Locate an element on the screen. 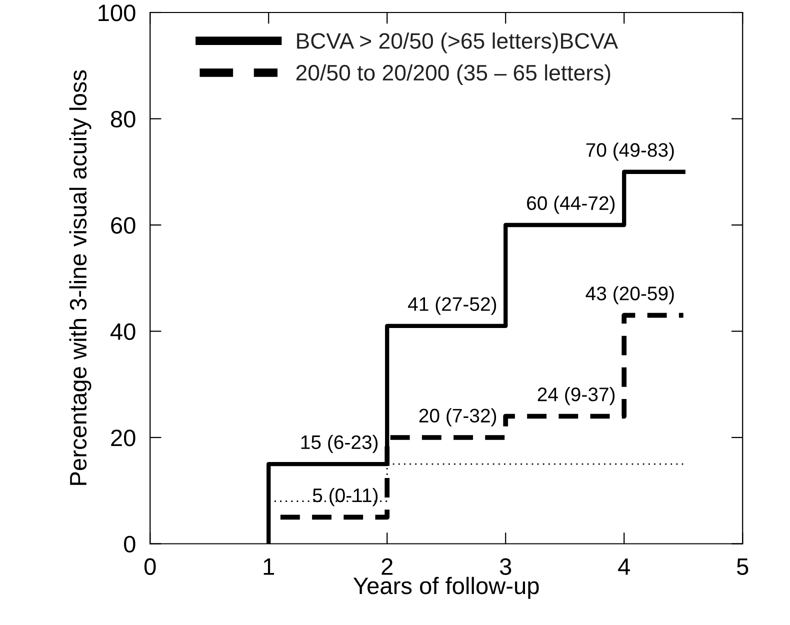  y-axis-title: Percentage with 3-line visual acuity loss is located at coordinates (80, 277).